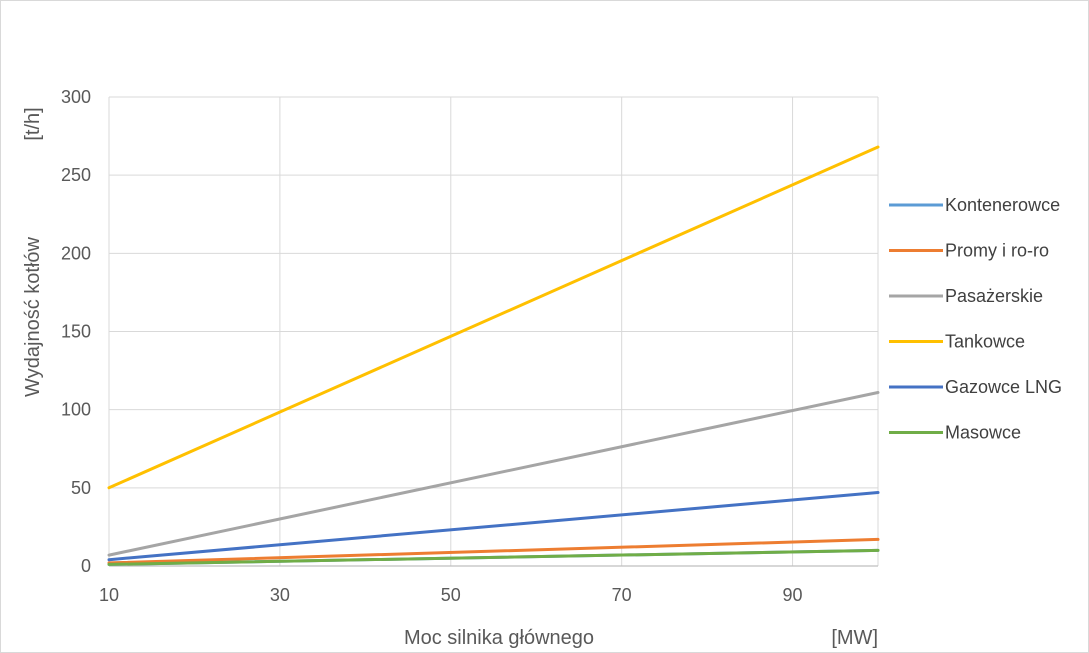  Describe the element at coordinates (1002, 205) in the screenshot. I see `legend-label: Kontenerowce` at that location.